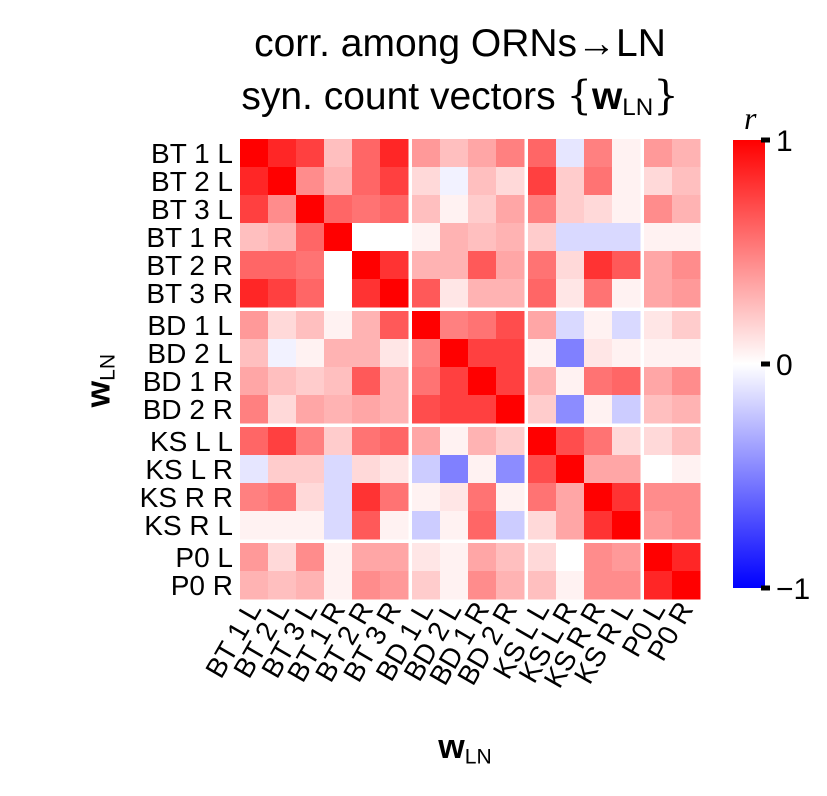  Describe the element at coordinates (784, 365) in the screenshot. I see `colorbar-tick-label: 0` at that location.